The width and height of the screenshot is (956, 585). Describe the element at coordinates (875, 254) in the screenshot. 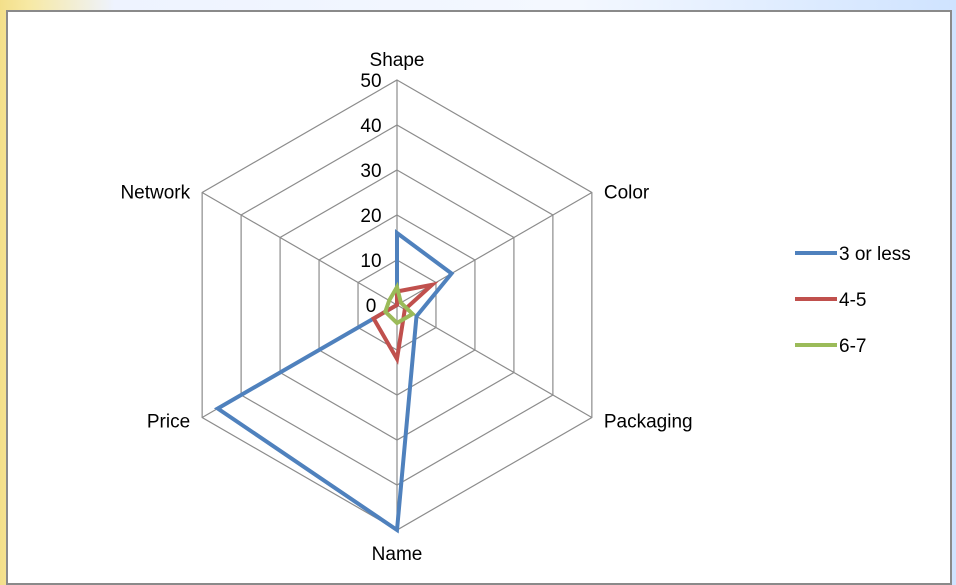

I see `legend-label-1: 3 or less` at that location.